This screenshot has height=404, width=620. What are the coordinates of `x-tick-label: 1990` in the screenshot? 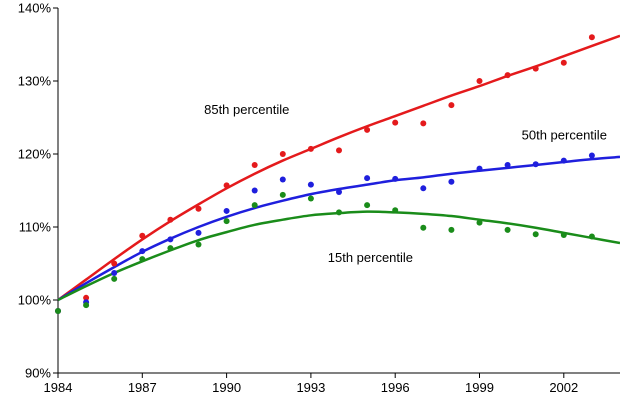 It's located at (226, 387).